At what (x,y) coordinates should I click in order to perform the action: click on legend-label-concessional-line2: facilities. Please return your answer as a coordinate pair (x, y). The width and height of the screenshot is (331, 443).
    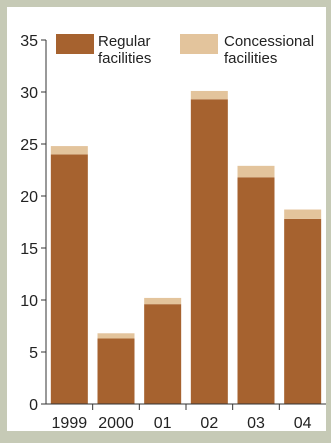
    Looking at the image, I should click on (250, 58).